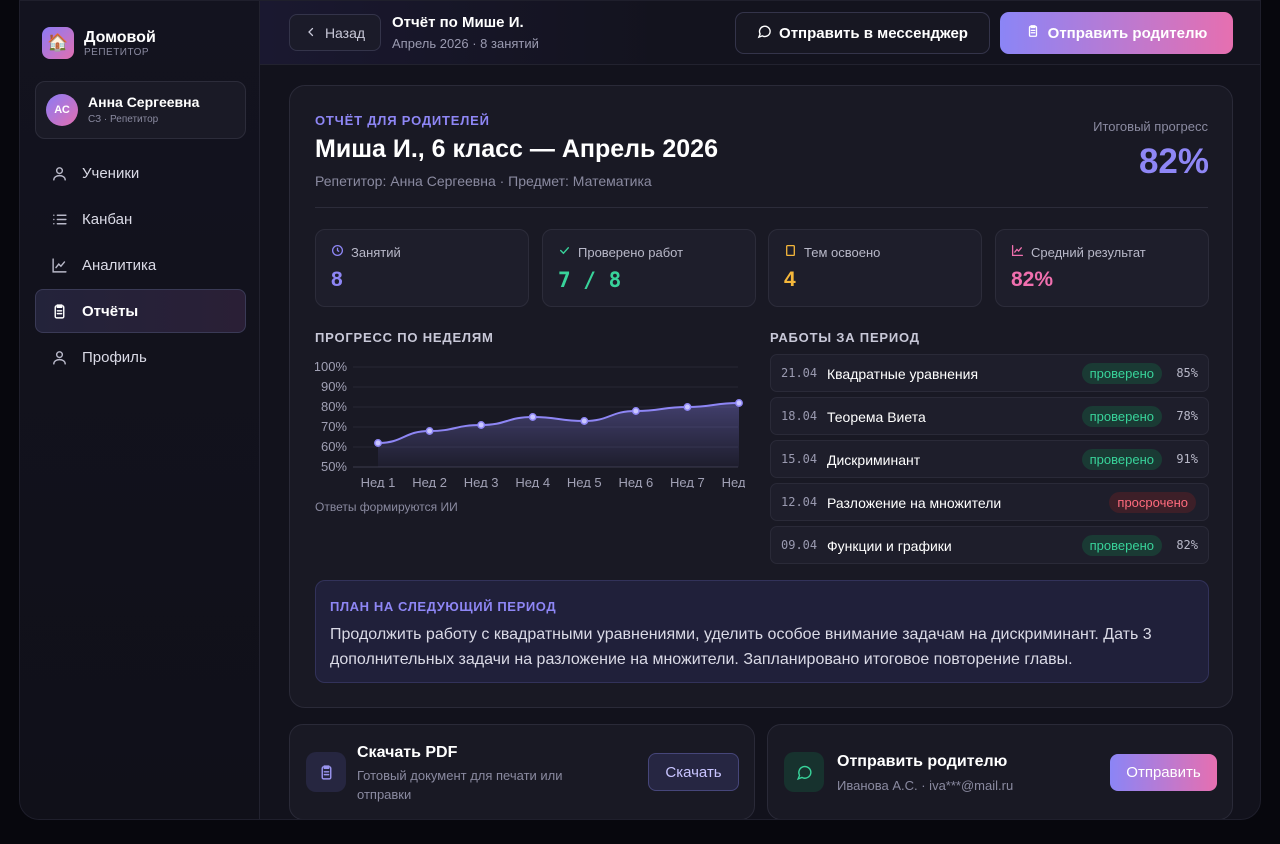  What do you see at coordinates (334, 426) in the screenshot?
I see `y-tick-label: 70%` at bounding box center [334, 426].